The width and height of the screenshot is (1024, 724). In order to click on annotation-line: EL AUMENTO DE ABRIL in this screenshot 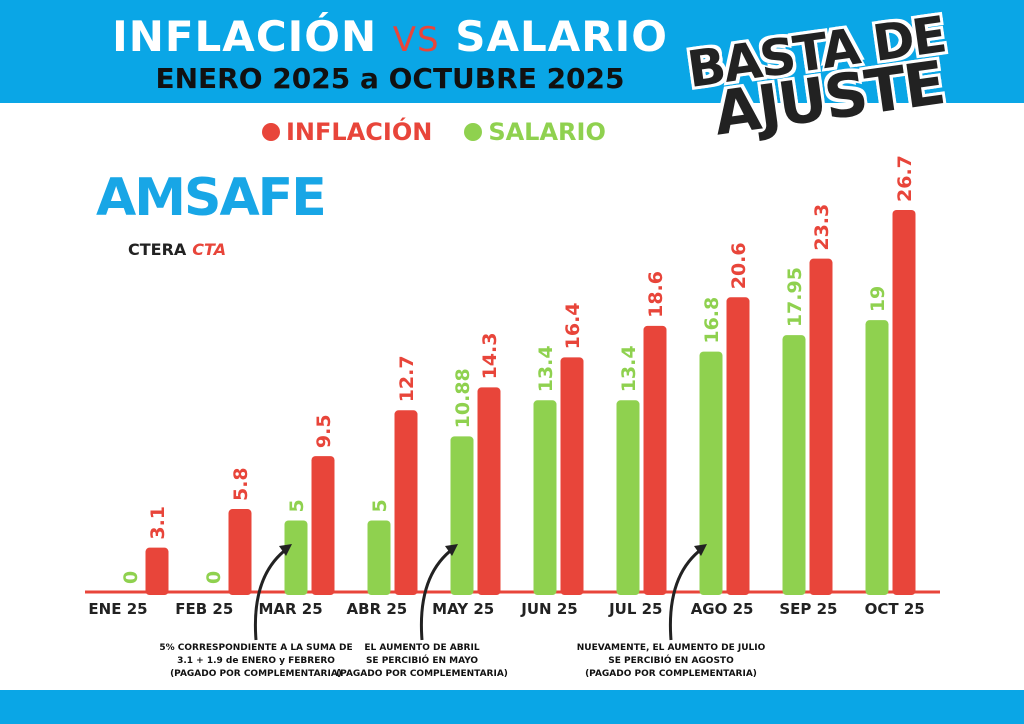, I will do `click(422, 648)`.